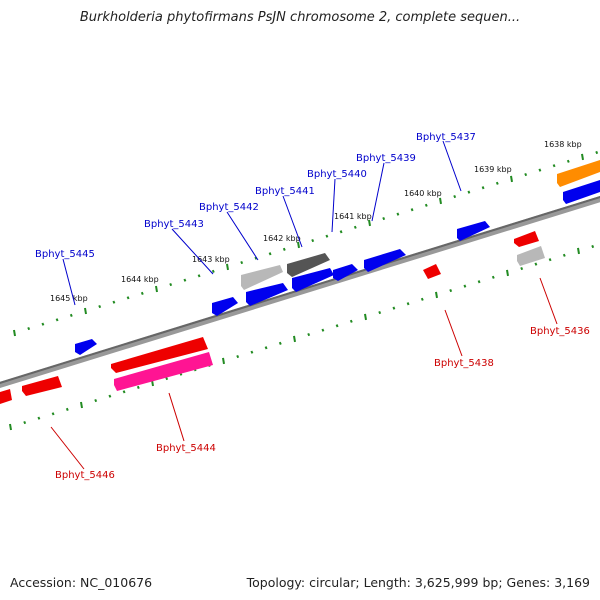 This screenshot has height=600, width=600. I want to click on kbp-label: 1643 kbp, so click(211, 259).